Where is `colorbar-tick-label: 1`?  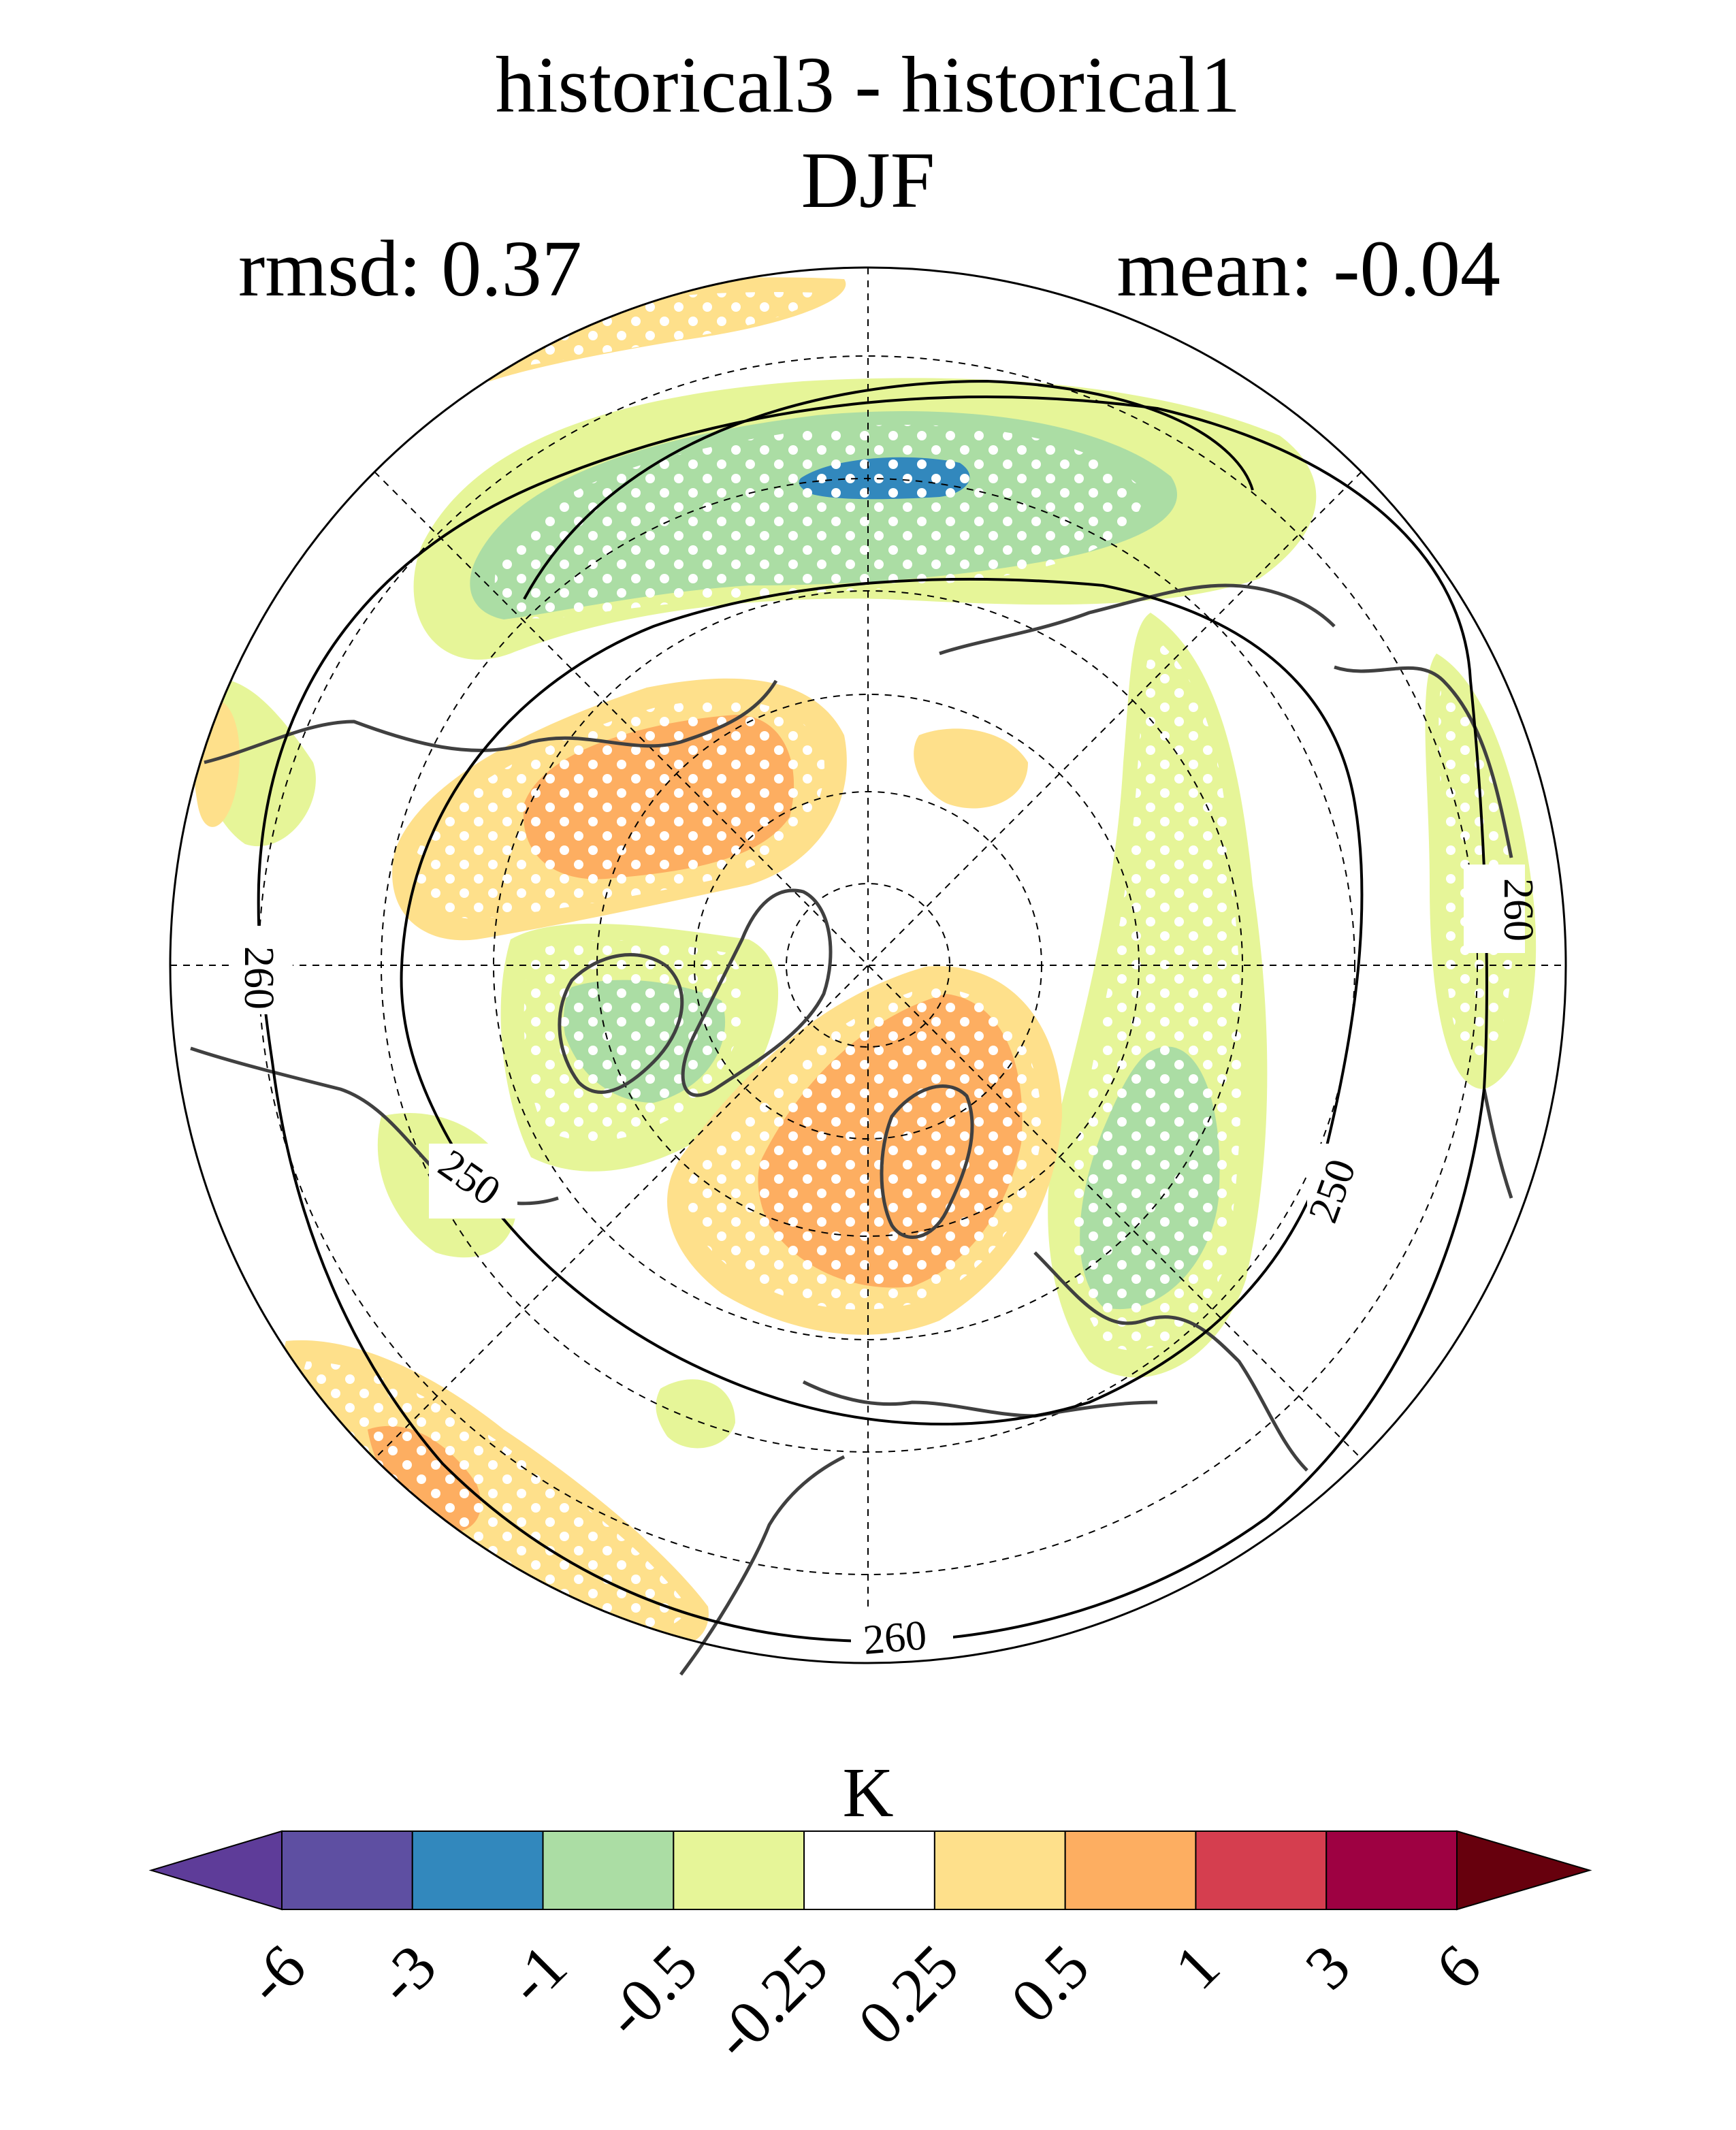
colorbar-tick-label: 1 is located at coordinates (1197, 1967).